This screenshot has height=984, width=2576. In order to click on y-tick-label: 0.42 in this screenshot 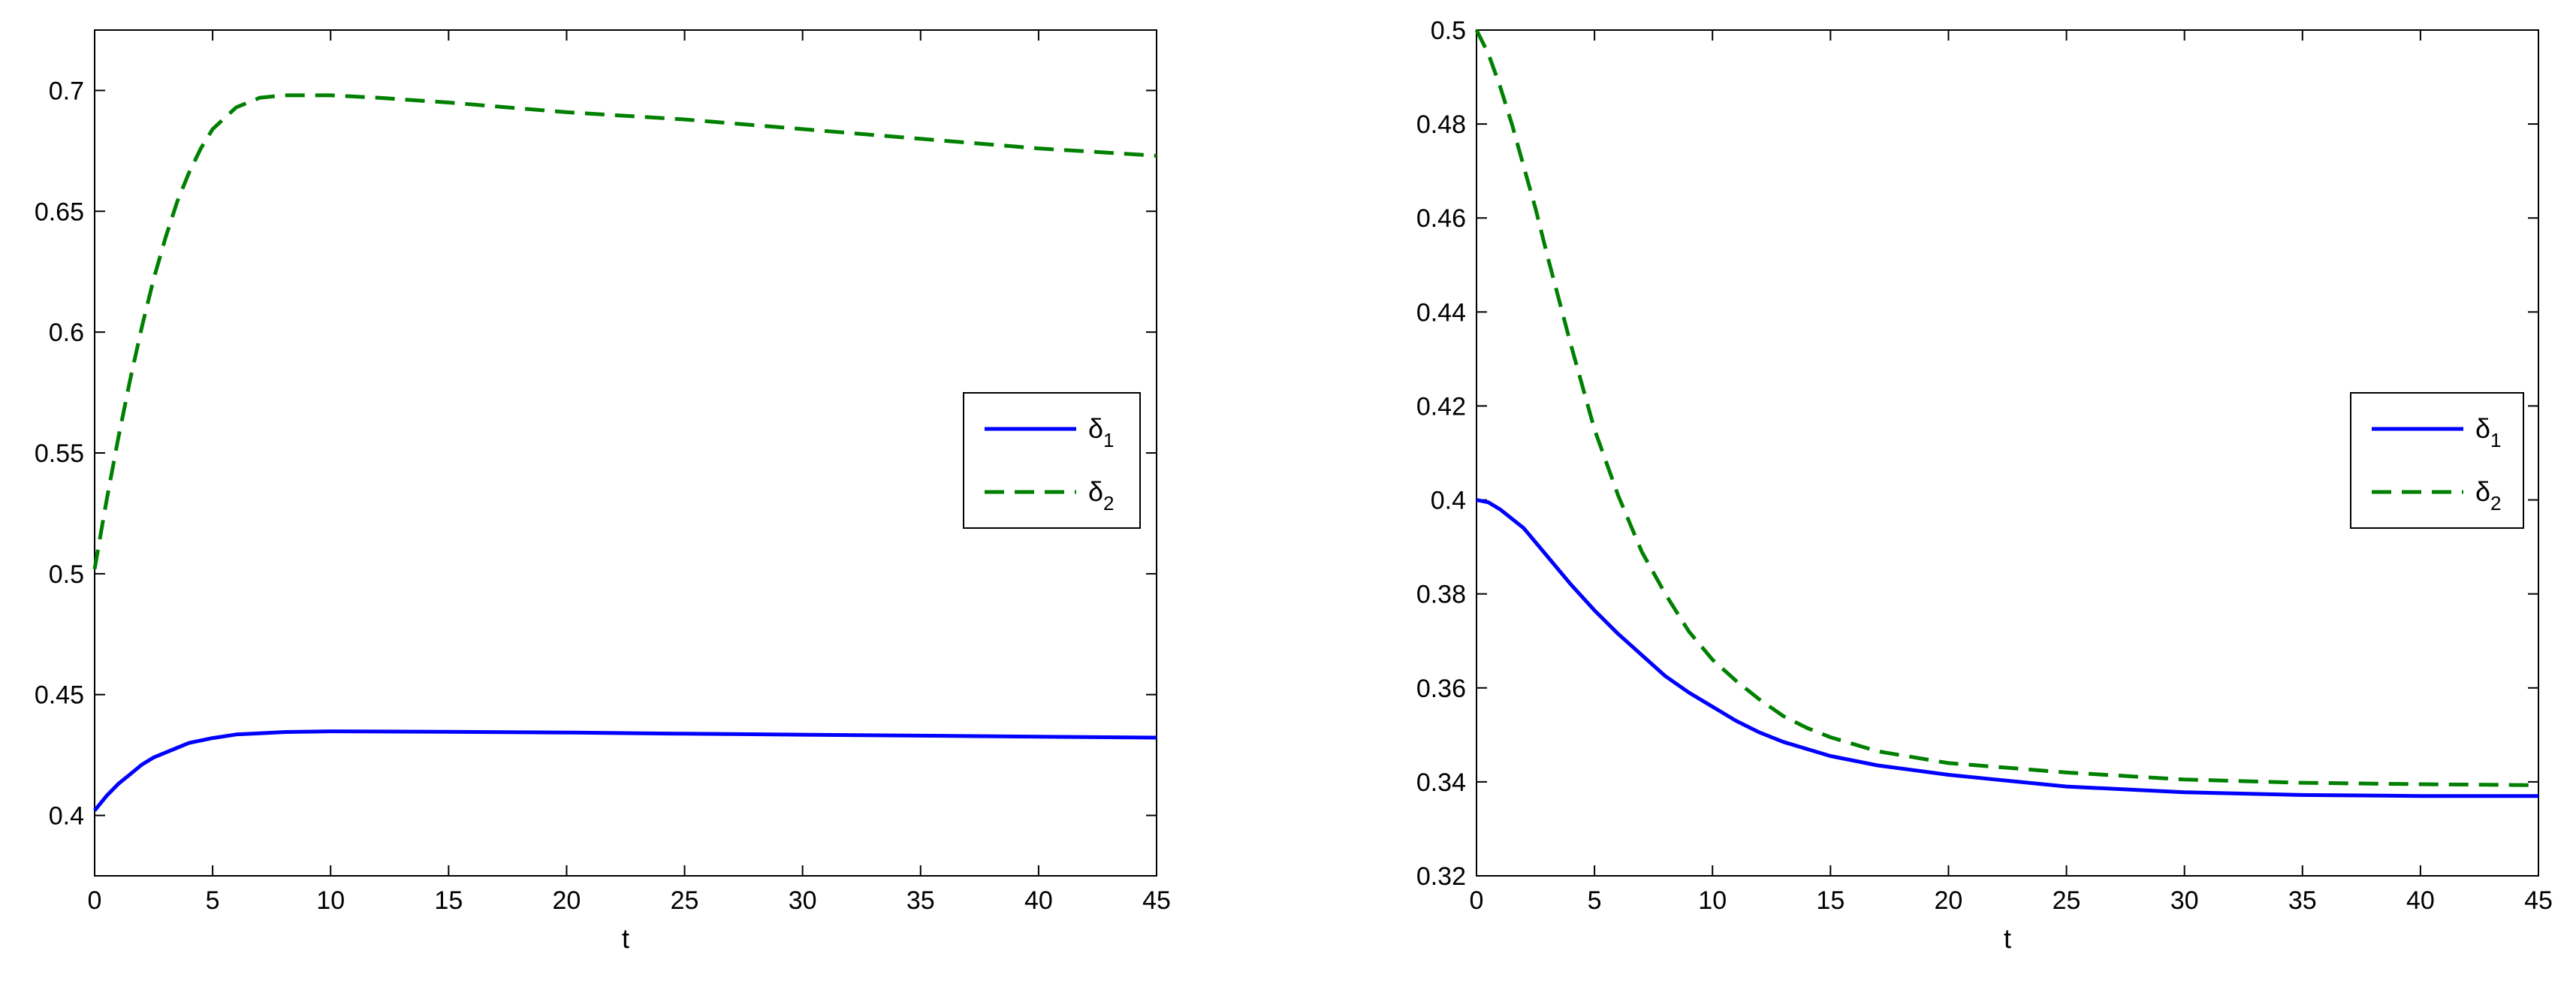, I will do `click(1441, 406)`.